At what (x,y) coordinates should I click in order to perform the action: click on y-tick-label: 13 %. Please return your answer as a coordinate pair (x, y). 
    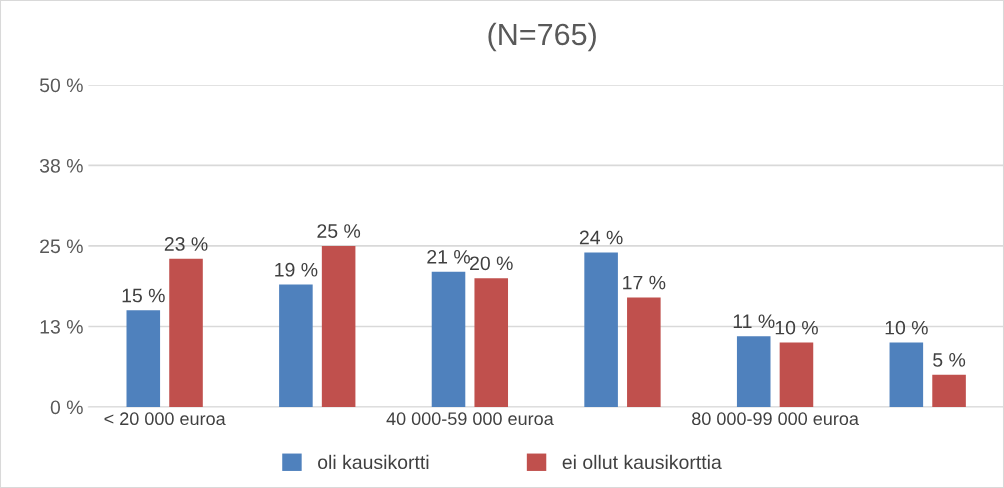
    Looking at the image, I should click on (61, 326).